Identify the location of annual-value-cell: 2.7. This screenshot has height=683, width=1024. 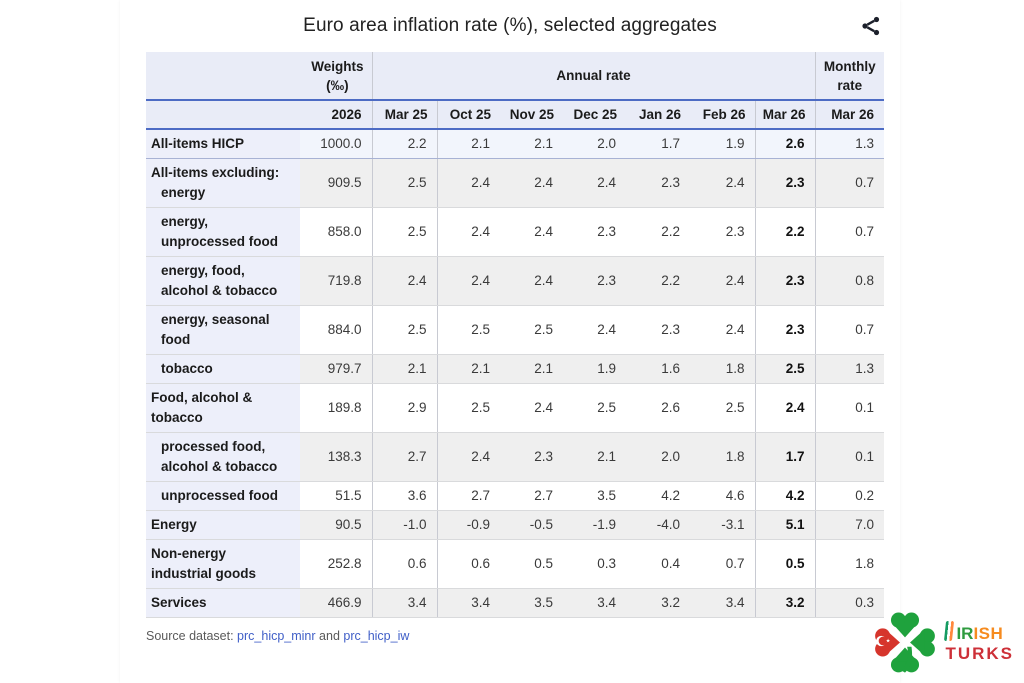
(532, 496).